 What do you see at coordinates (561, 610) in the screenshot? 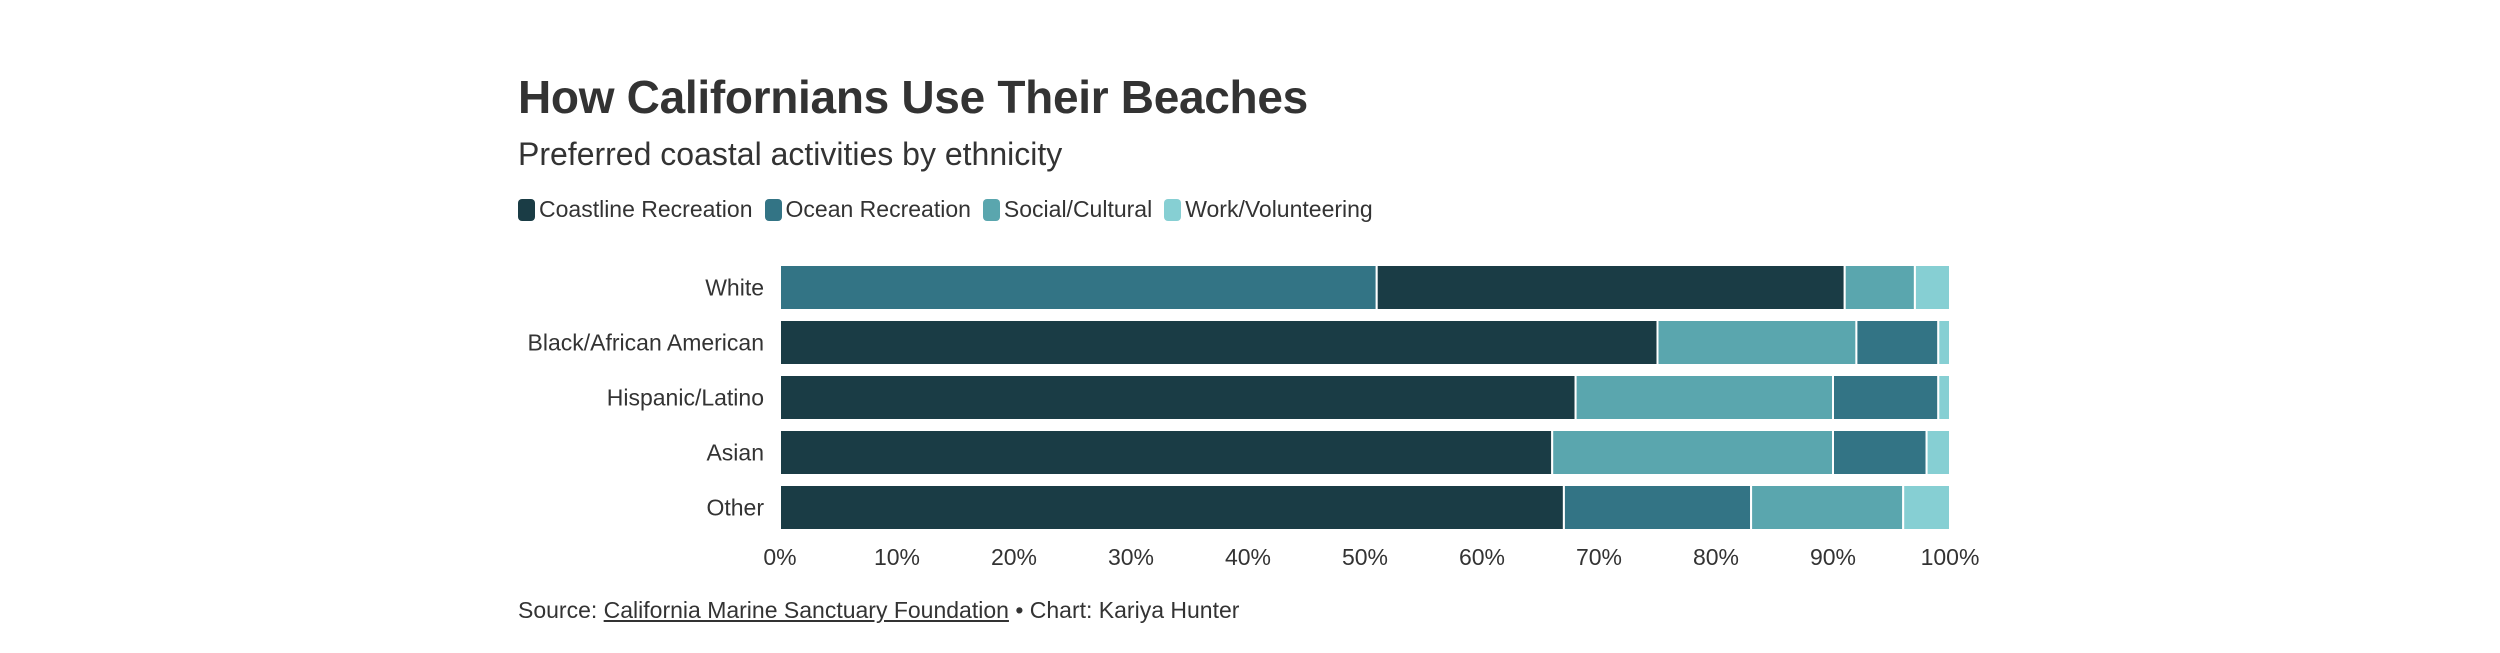
I see `source-prefix: Source:` at bounding box center [561, 610].